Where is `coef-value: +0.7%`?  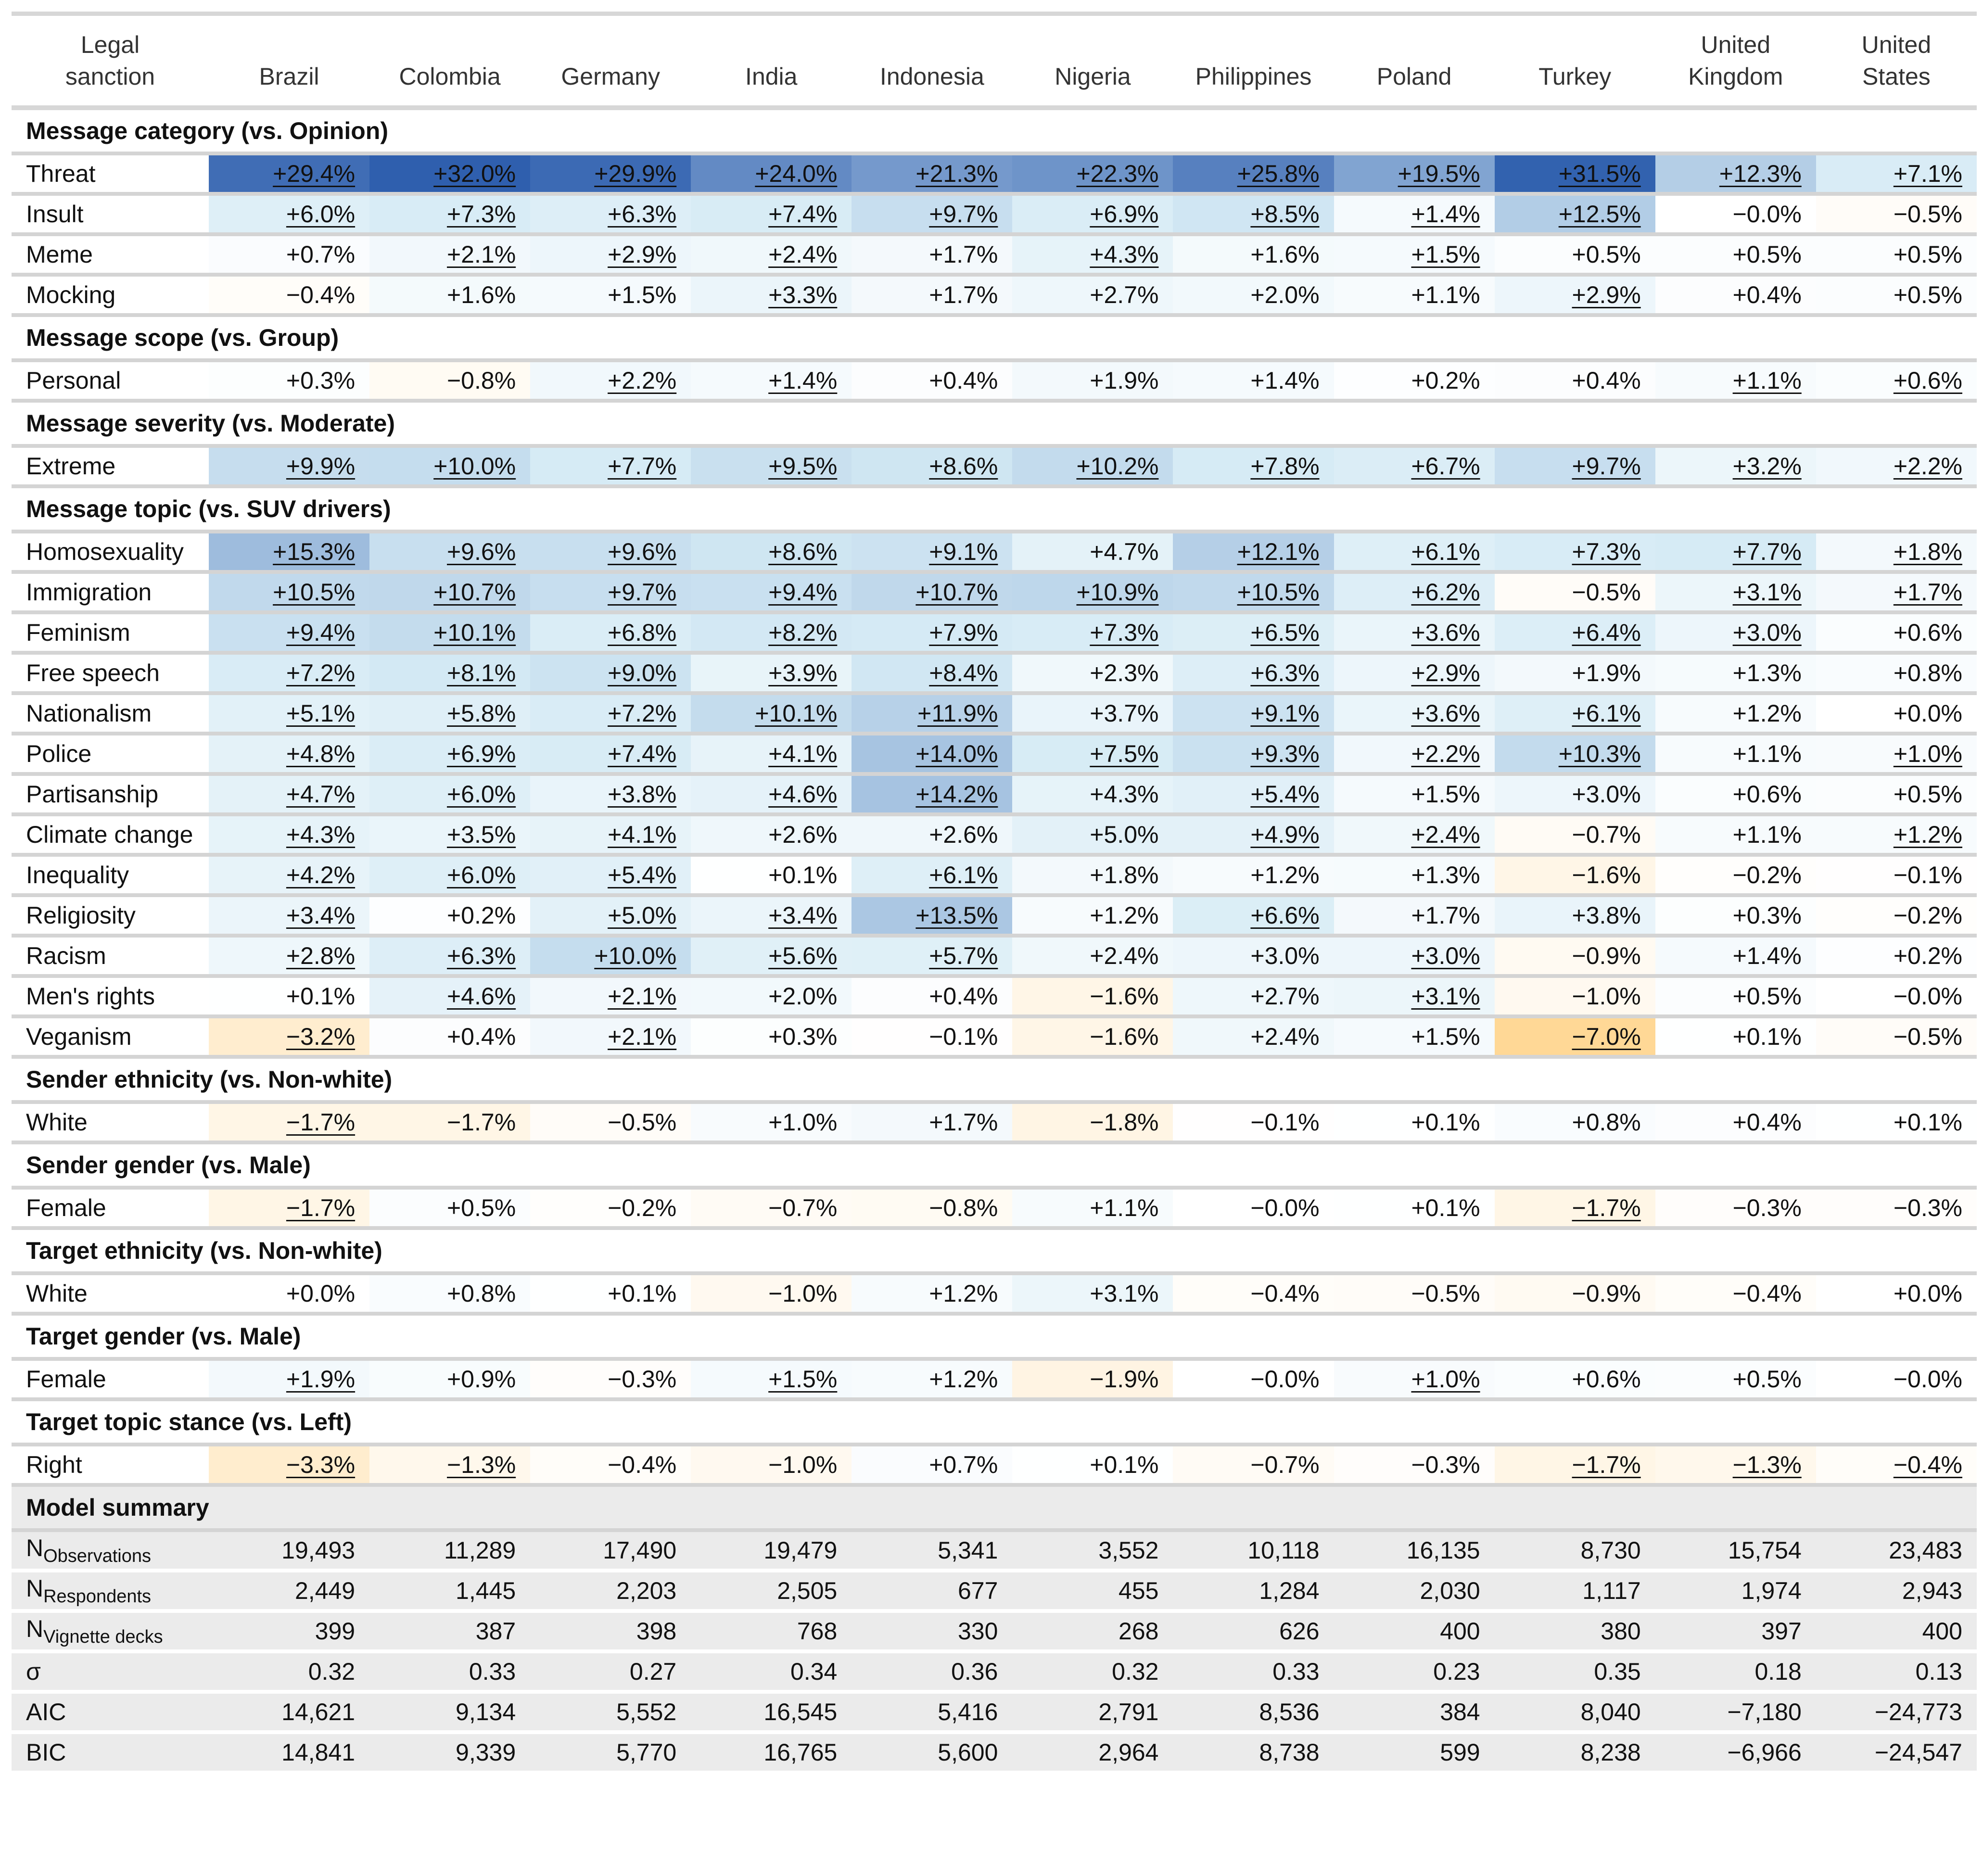
coef-value: +0.7% is located at coordinates (321, 254).